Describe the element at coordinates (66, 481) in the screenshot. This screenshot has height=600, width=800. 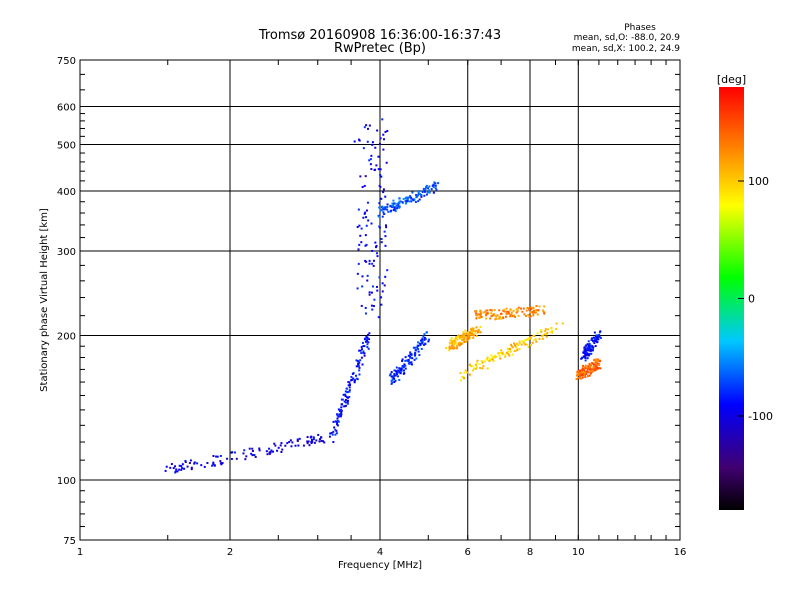
I see `y-tick-label: 100` at that location.